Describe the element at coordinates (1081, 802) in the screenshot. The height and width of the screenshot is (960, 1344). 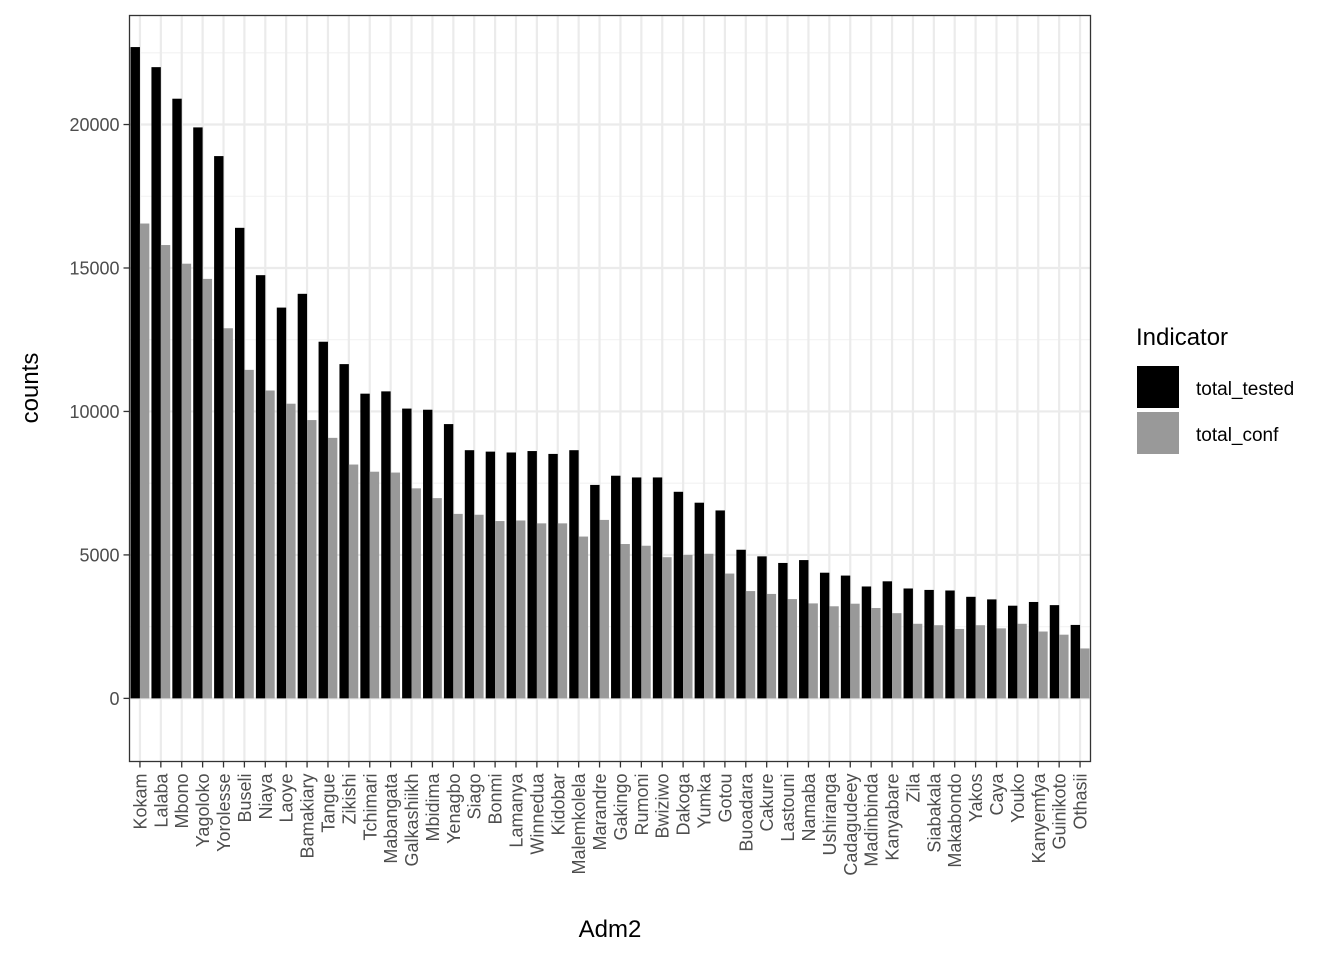
I see `x-tick-label: Othasii` at that location.